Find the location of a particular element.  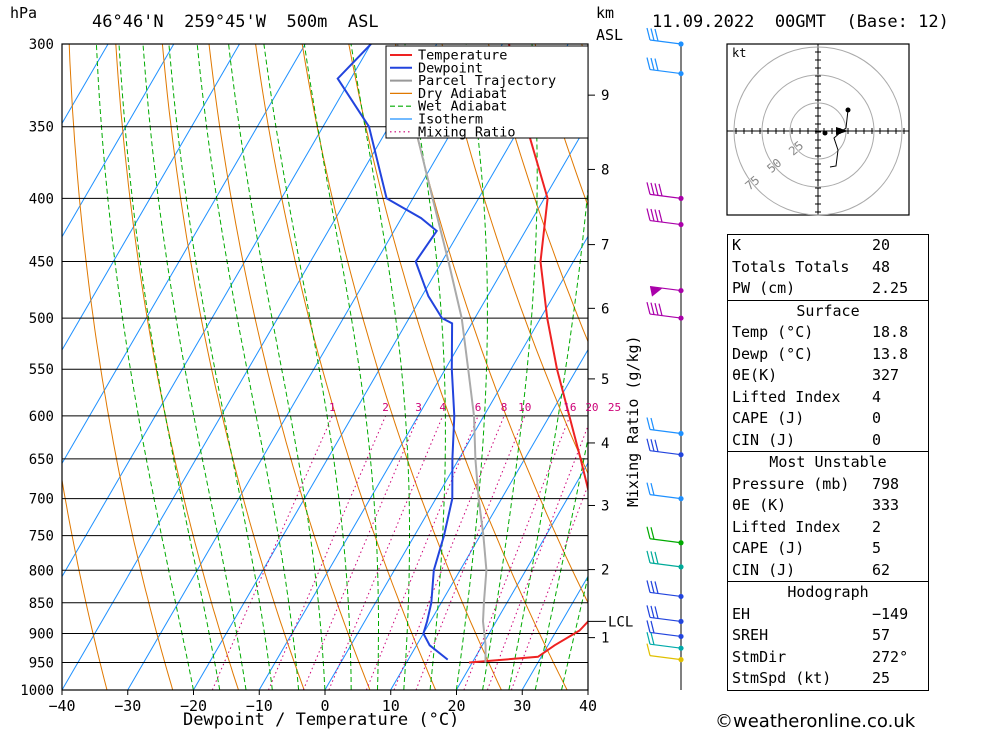

index-label: K is located at coordinates (737, 245).